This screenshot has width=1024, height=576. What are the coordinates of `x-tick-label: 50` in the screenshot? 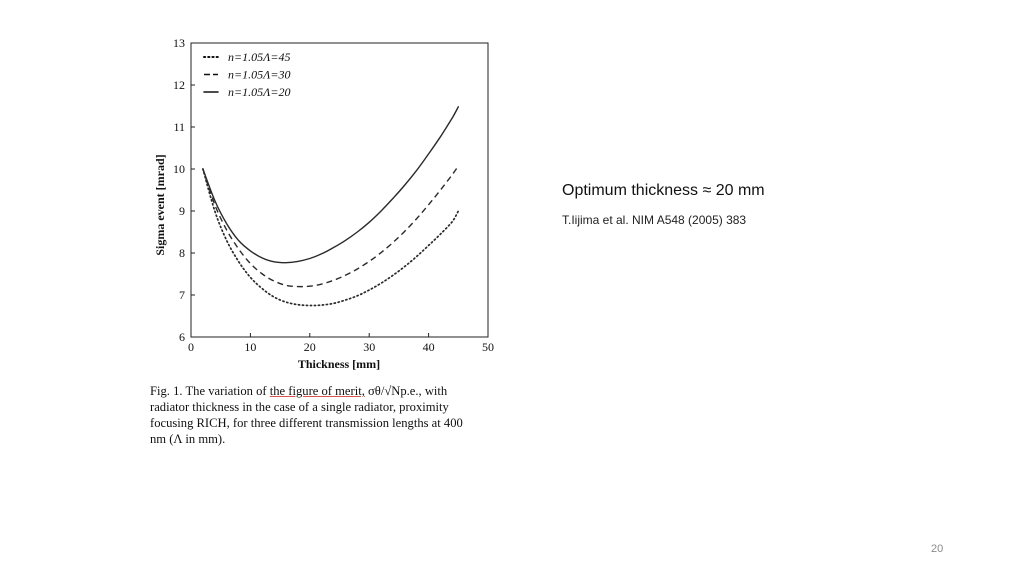 It's located at (488, 347).